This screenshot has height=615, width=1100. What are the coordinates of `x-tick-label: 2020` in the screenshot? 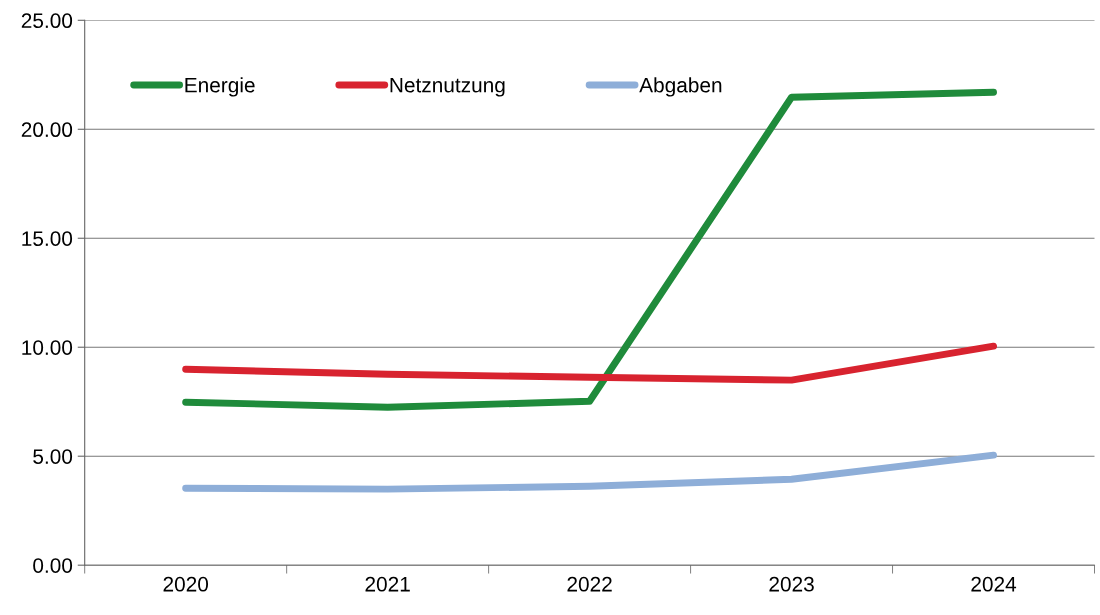 It's located at (186, 584).